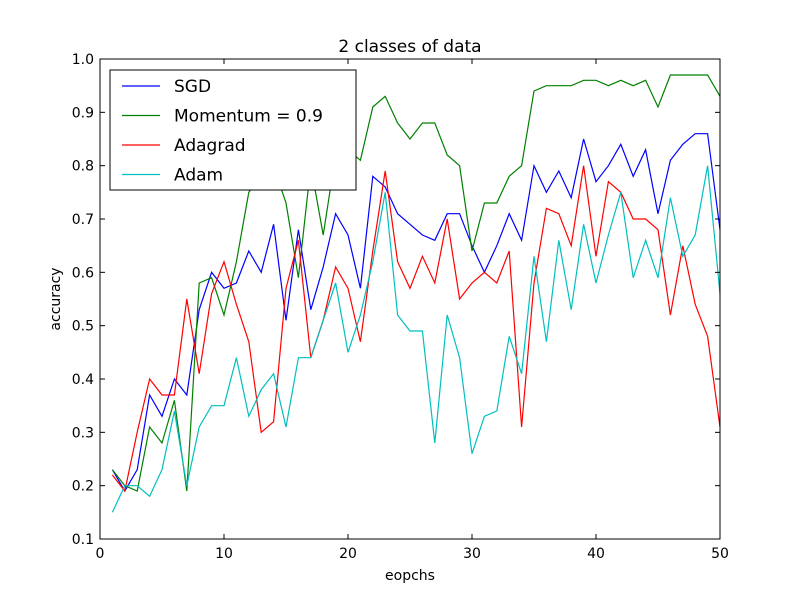 Image resolution: width=800 pixels, height=600 pixels. What do you see at coordinates (83, 540) in the screenshot?
I see `y-tick-label: 0.1` at bounding box center [83, 540].